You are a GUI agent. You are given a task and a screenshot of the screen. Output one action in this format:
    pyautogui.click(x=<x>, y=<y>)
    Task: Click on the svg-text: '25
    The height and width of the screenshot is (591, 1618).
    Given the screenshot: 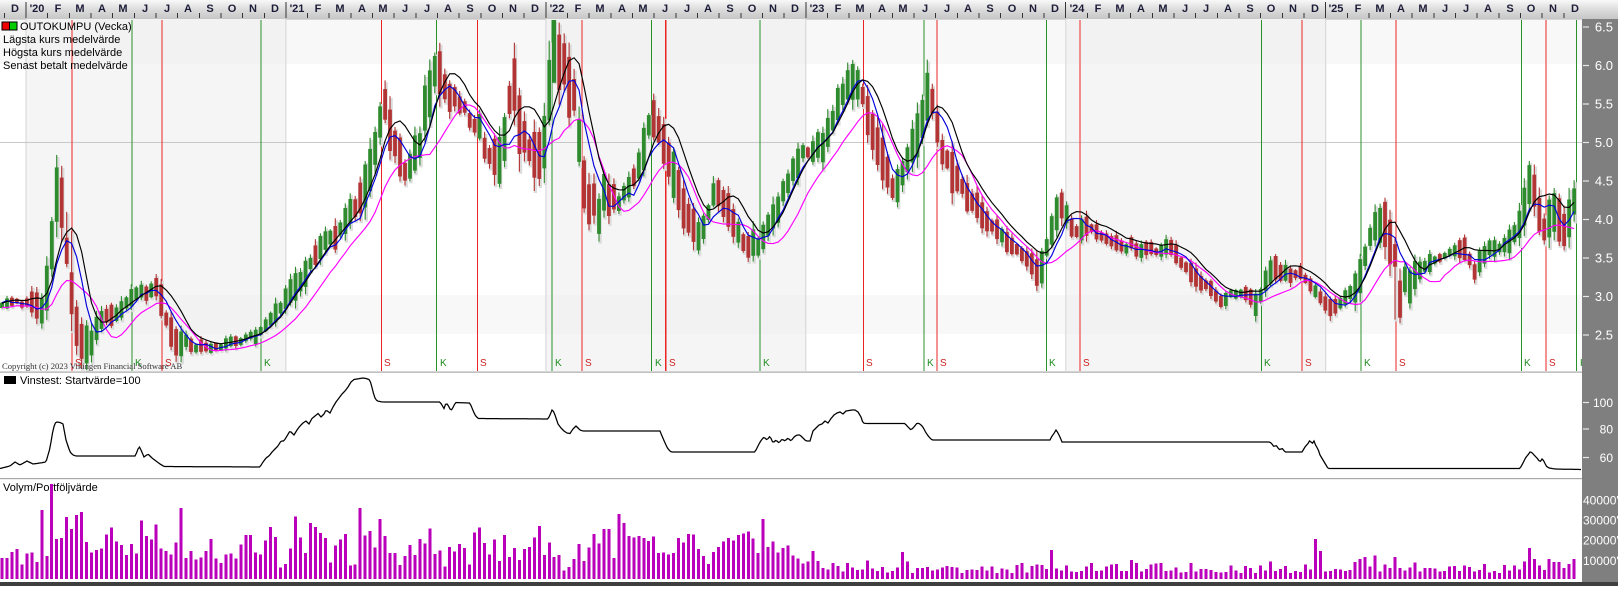 What is the action you would take?
    pyautogui.click(x=1336, y=9)
    